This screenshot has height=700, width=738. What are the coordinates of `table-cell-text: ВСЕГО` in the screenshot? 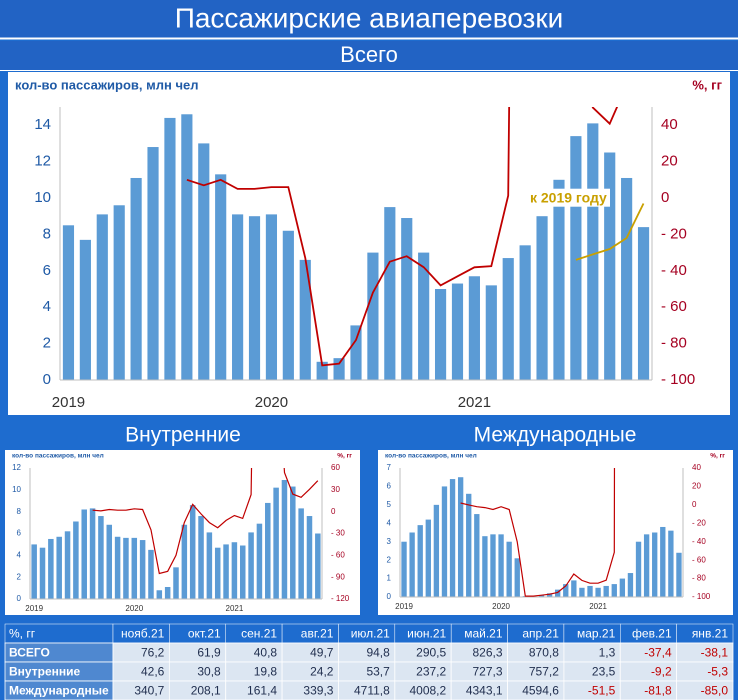 It's located at (29, 653).